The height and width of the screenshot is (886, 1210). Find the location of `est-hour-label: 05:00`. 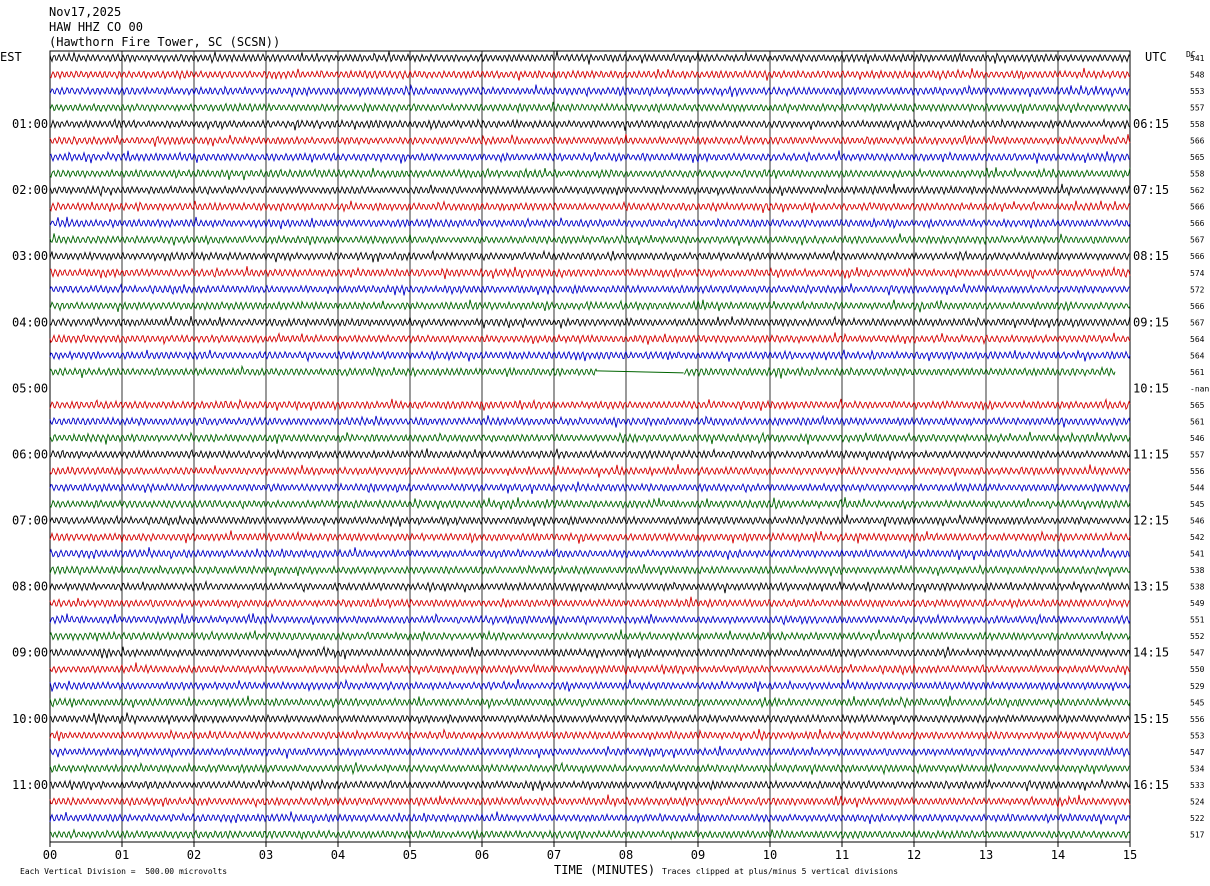

est-hour-label: 05:00 is located at coordinates (30, 388).